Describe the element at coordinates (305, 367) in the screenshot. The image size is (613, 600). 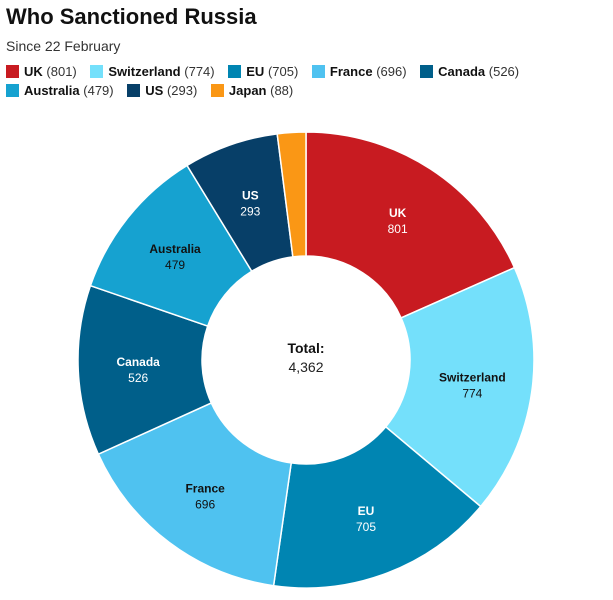
I see `center-total-value: 4,362` at that location.